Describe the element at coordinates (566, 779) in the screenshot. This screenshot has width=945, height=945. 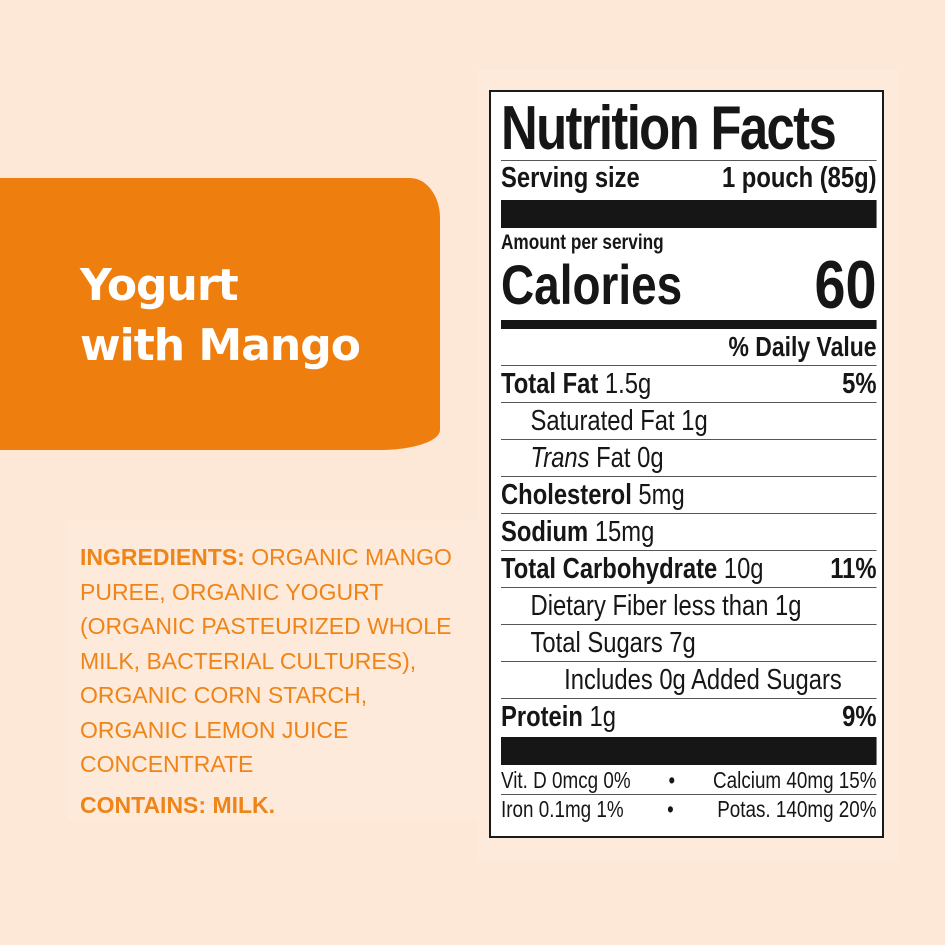
I see `micronutrient-left: Vit. D 0mcg 0%` at that location.